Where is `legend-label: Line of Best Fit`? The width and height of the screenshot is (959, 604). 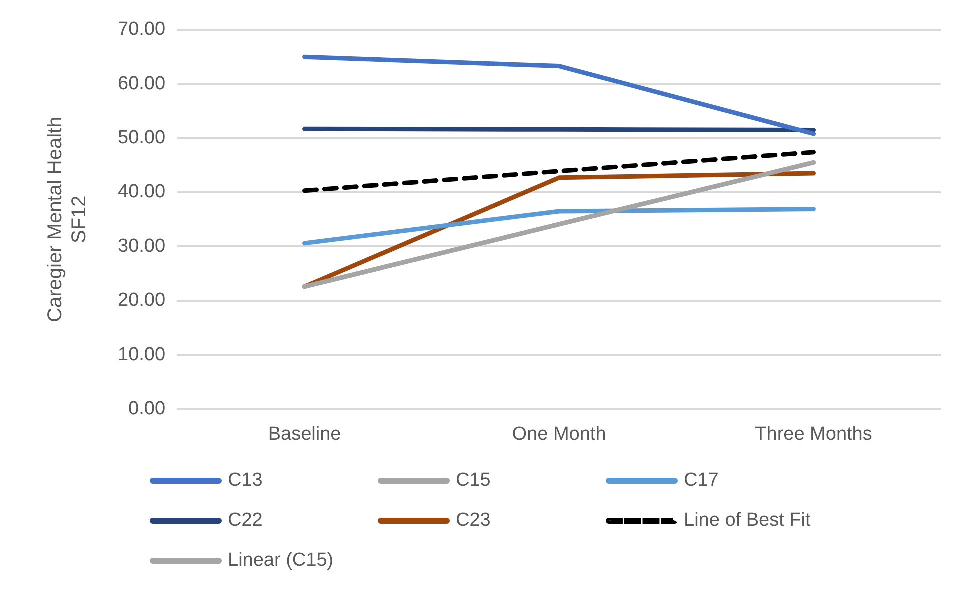
legend-label: Line of Best Fit is located at coordinates (747, 521).